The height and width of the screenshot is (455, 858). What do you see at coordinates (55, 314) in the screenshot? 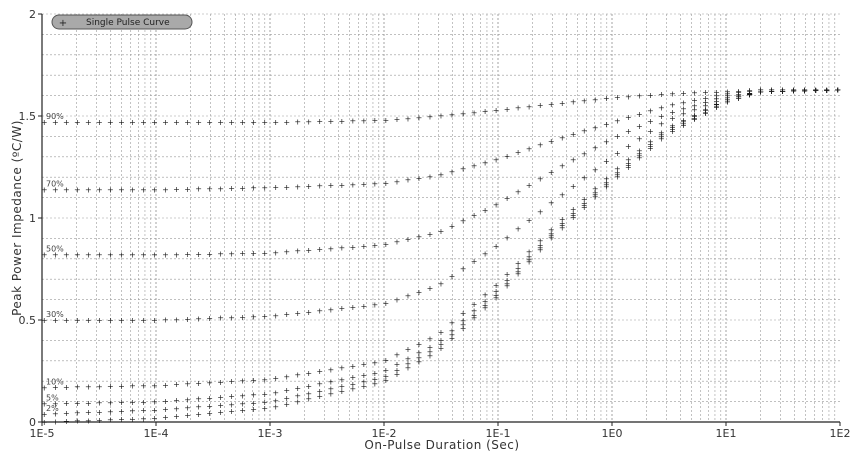
I see `duty-cycle-label: 30%` at bounding box center [55, 314].